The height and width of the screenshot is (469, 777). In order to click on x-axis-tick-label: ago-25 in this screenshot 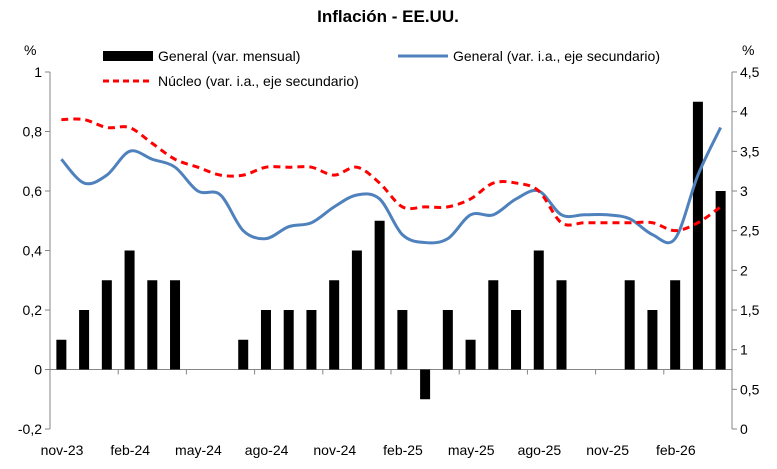, I will do `click(540, 450)`.